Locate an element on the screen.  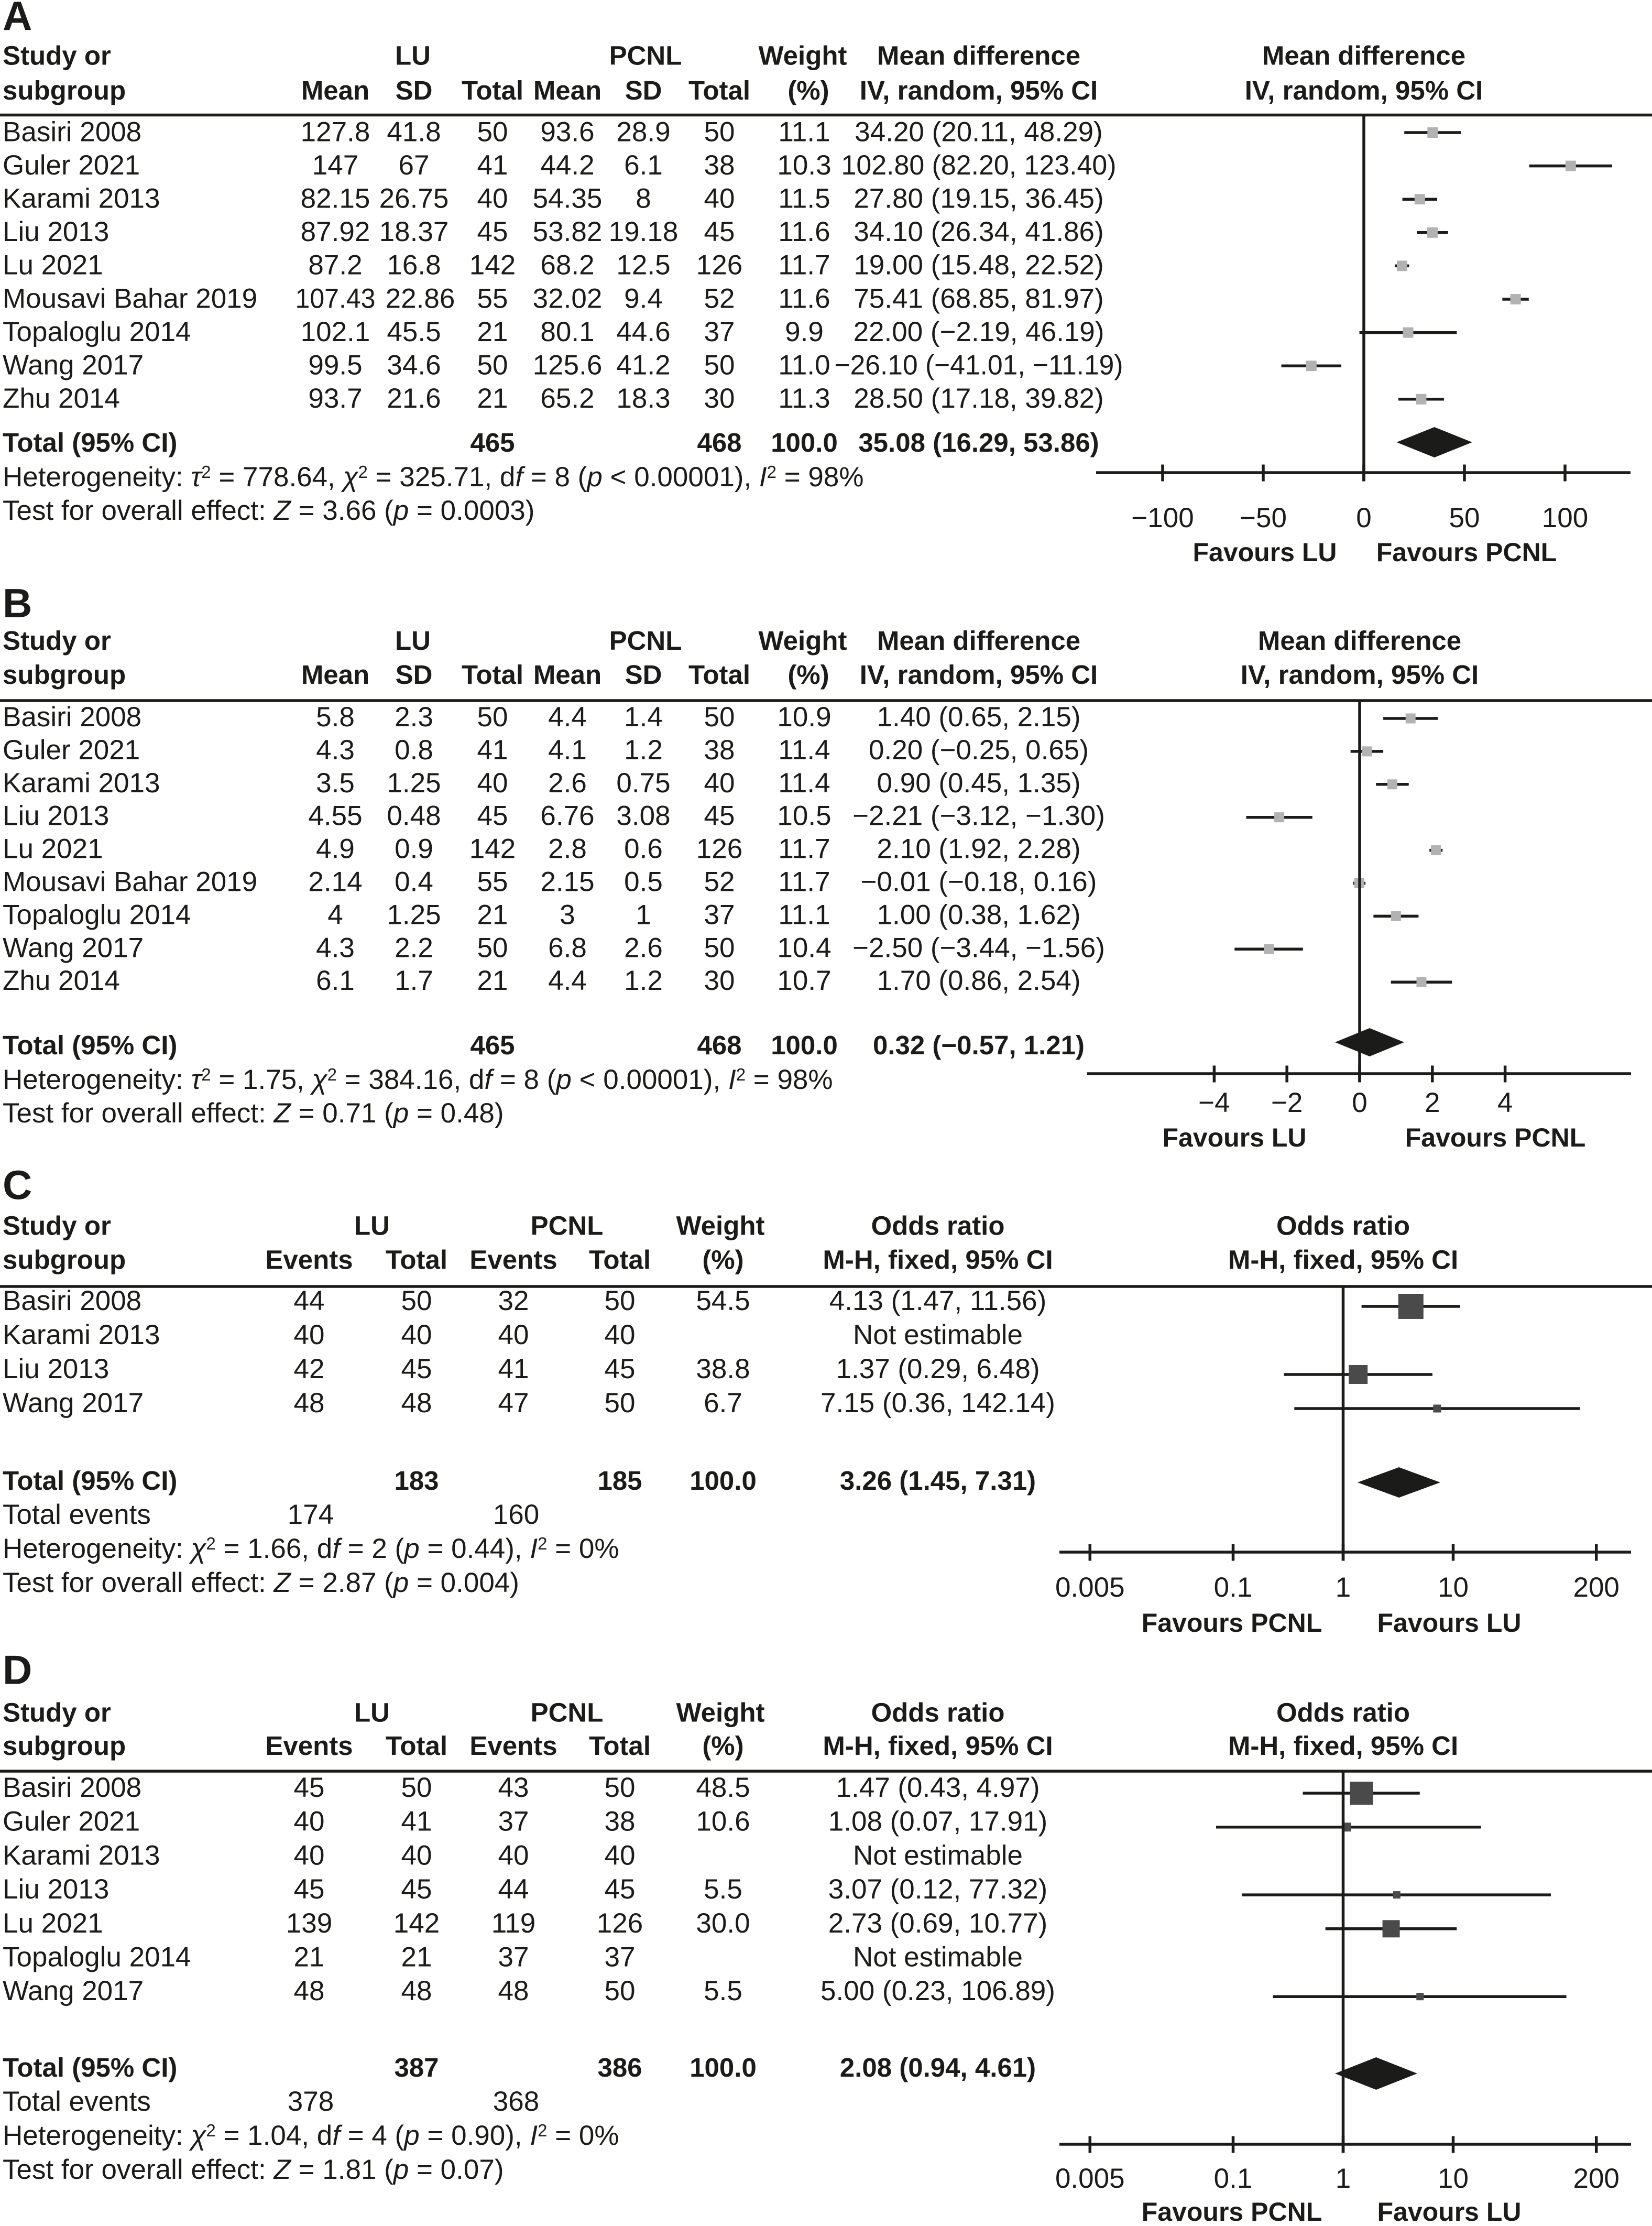
svg-text: Total events is located at coordinates (77, 2101).